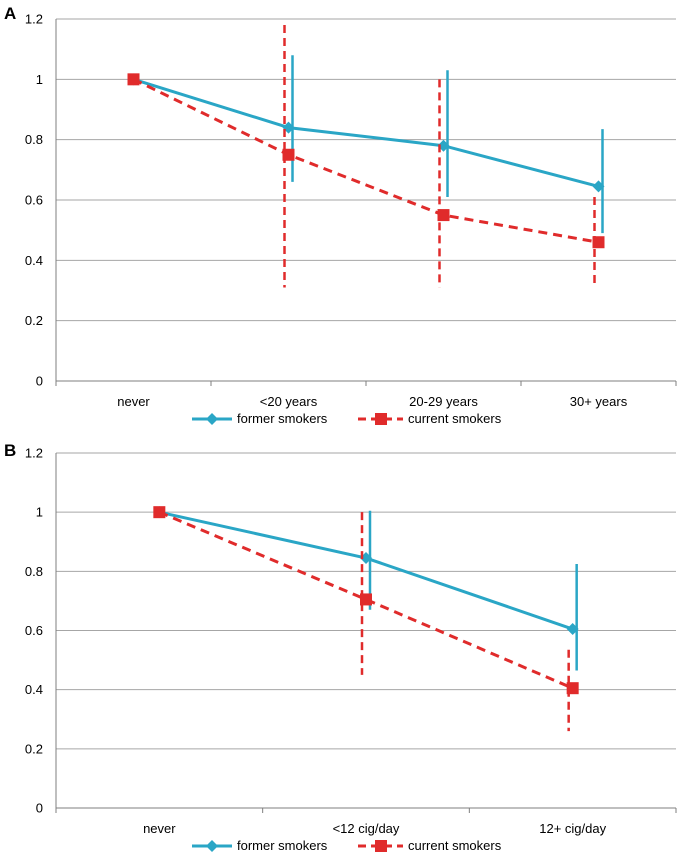 The height and width of the screenshot is (863, 683). What do you see at coordinates (289, 401) in the screenshot?
I see `x-tick-label: <20 years` at bounding box center [289, 401].